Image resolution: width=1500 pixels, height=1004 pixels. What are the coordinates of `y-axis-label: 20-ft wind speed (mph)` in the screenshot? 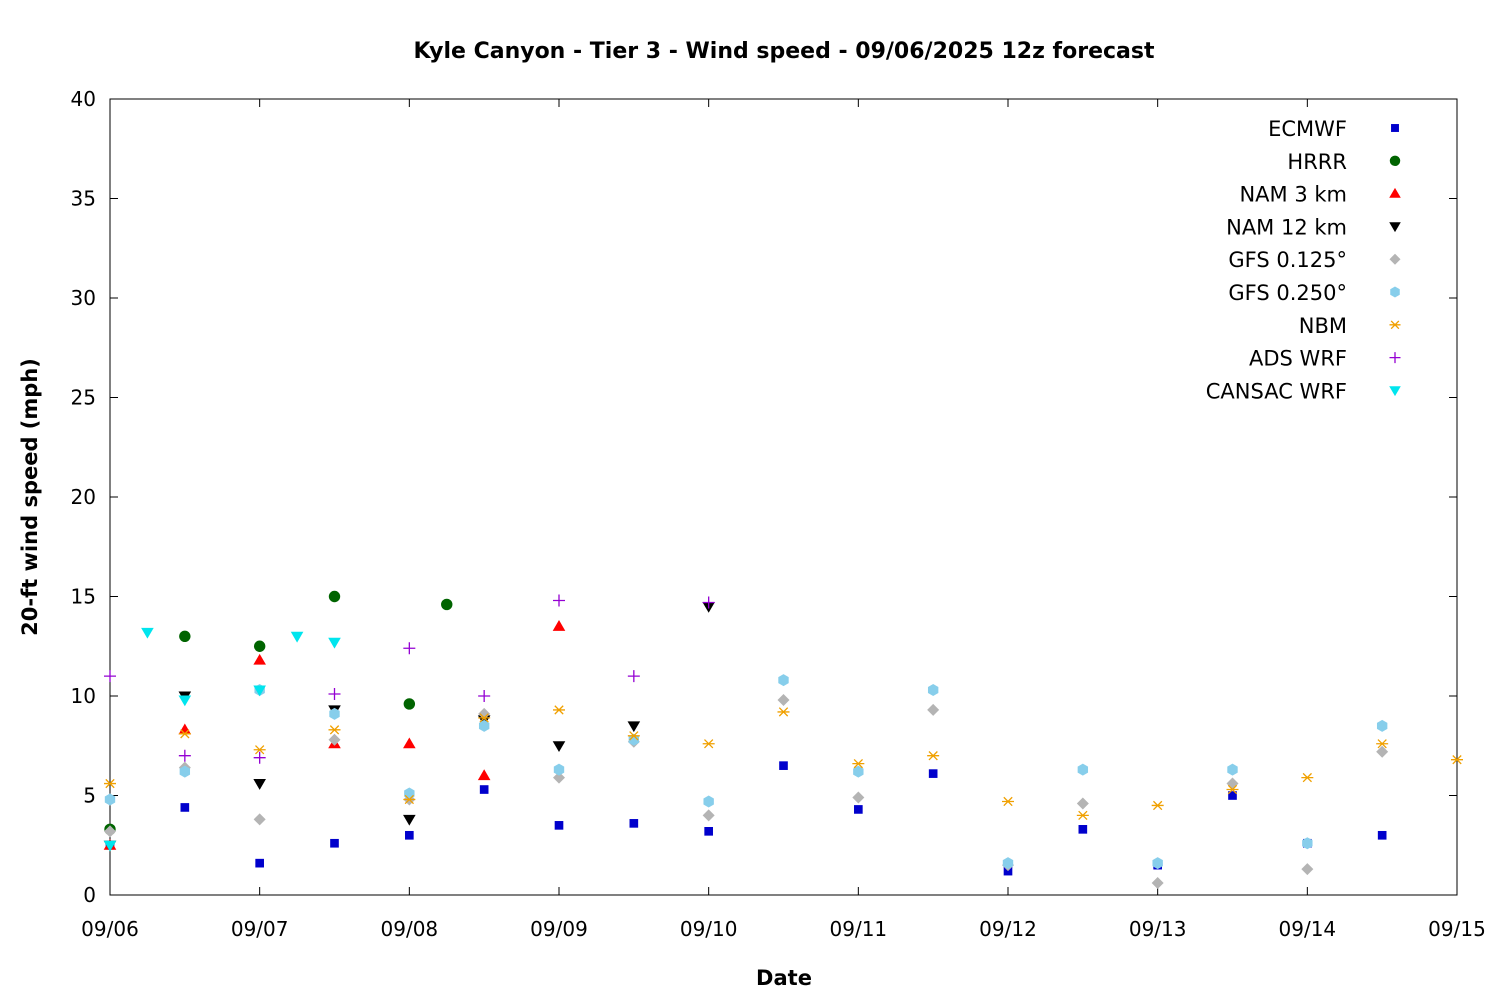 It's located at (30, 497).